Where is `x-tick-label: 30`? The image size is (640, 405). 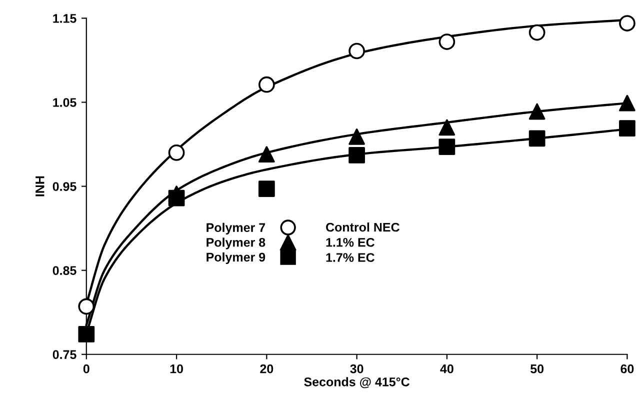 x-tick-label: 30 is located at coordinates (357, 369).